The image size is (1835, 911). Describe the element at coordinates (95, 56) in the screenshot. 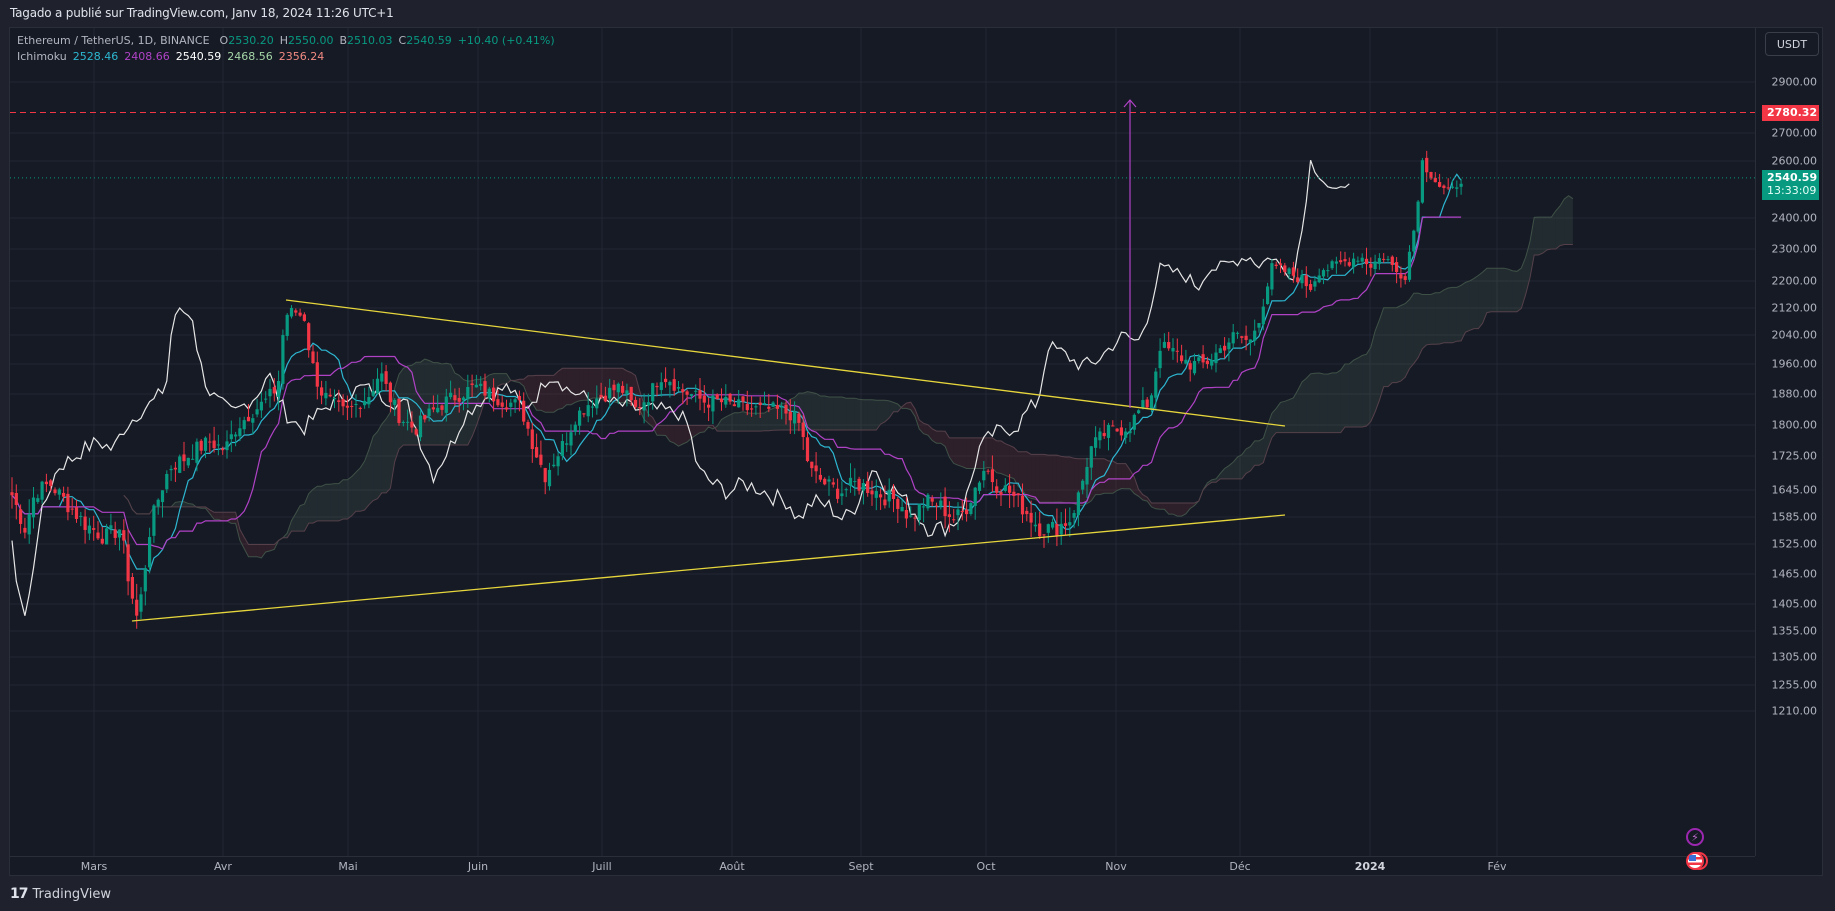

I see `tenkan-value: 2528.46` at that location.